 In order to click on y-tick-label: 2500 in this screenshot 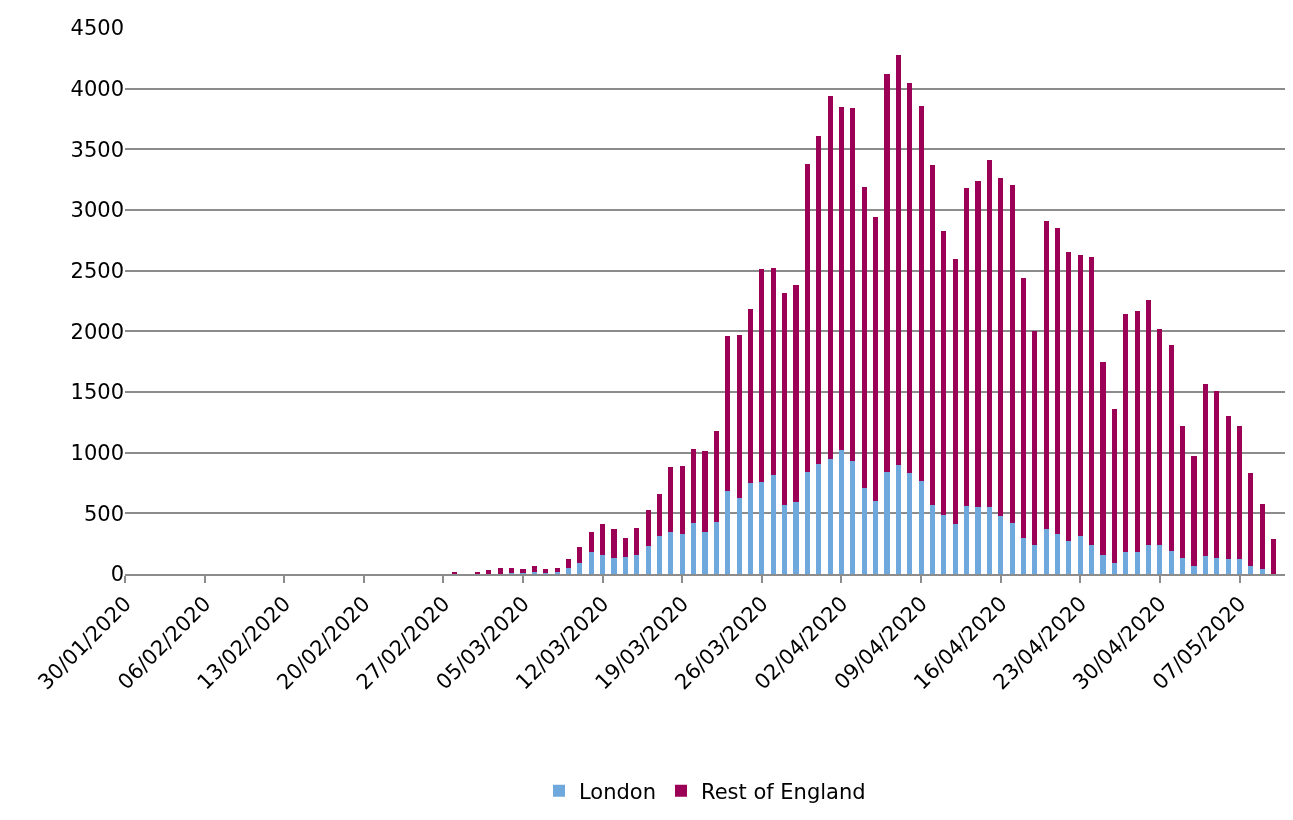, I will do `click(97, 271)`.